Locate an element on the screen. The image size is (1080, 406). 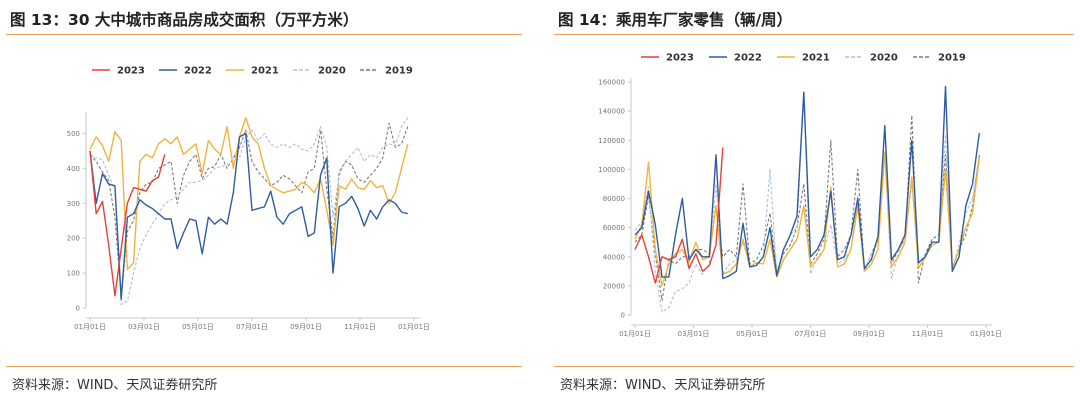
y-tick-label: 20000 is located at coordinates (614, 286).